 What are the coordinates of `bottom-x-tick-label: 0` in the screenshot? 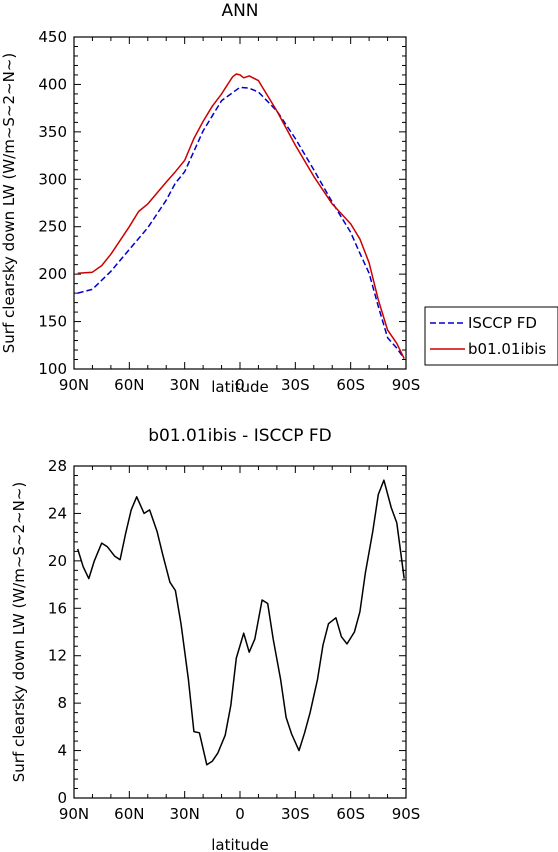 It's located at (240, 814).